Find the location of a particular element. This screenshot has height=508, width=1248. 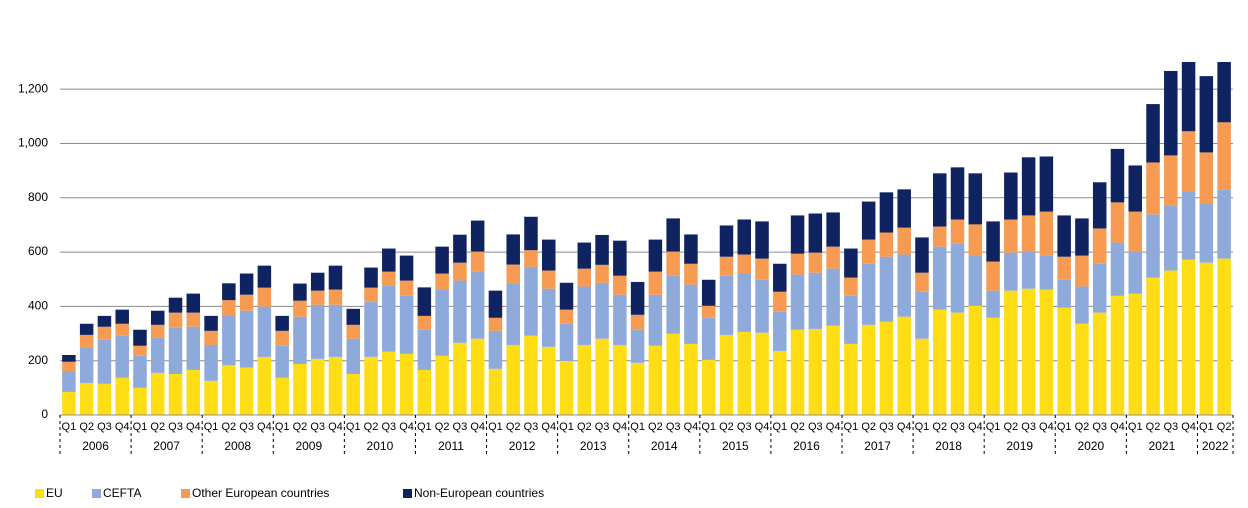

year-label: 2020 is located at coordinates (1090, 446).